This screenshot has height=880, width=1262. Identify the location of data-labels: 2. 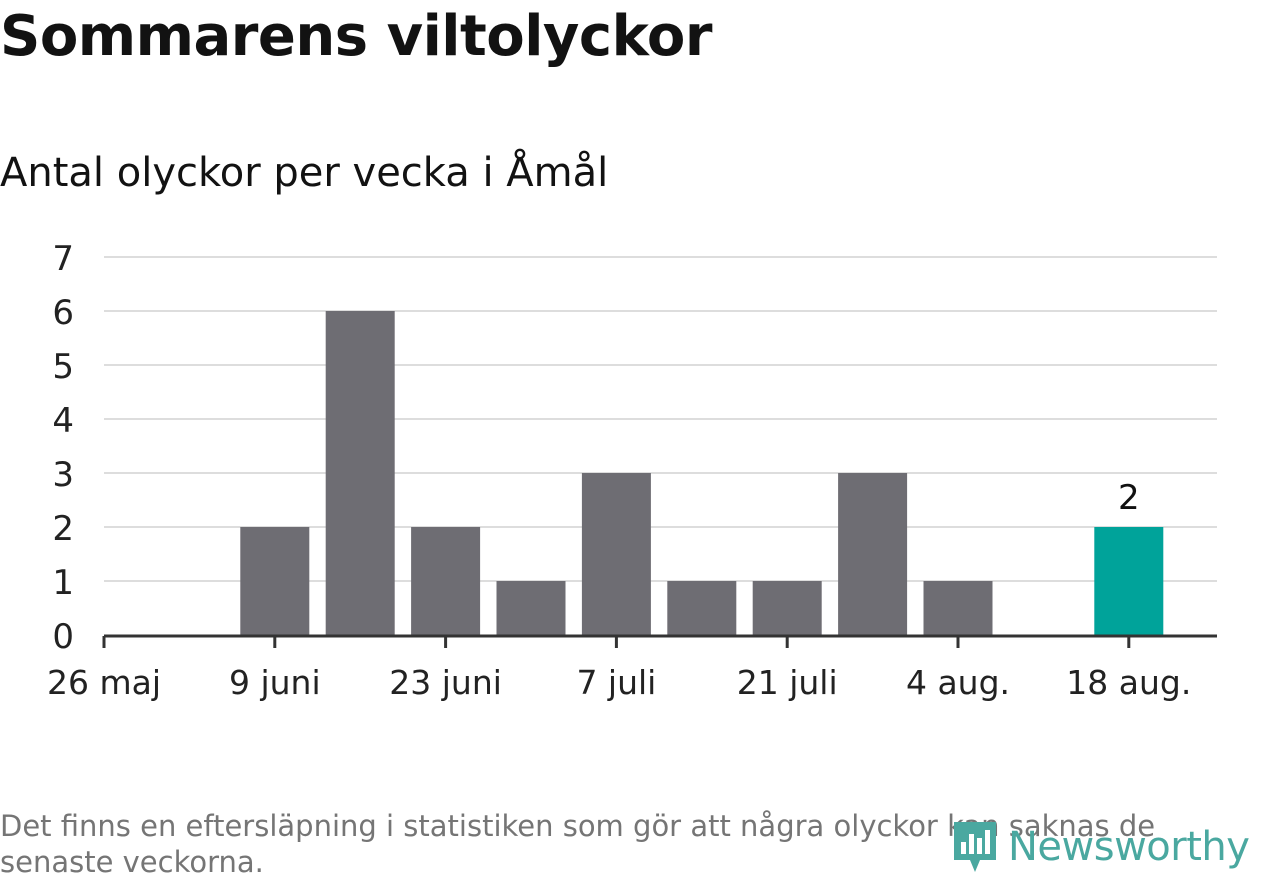
(1129, 498).